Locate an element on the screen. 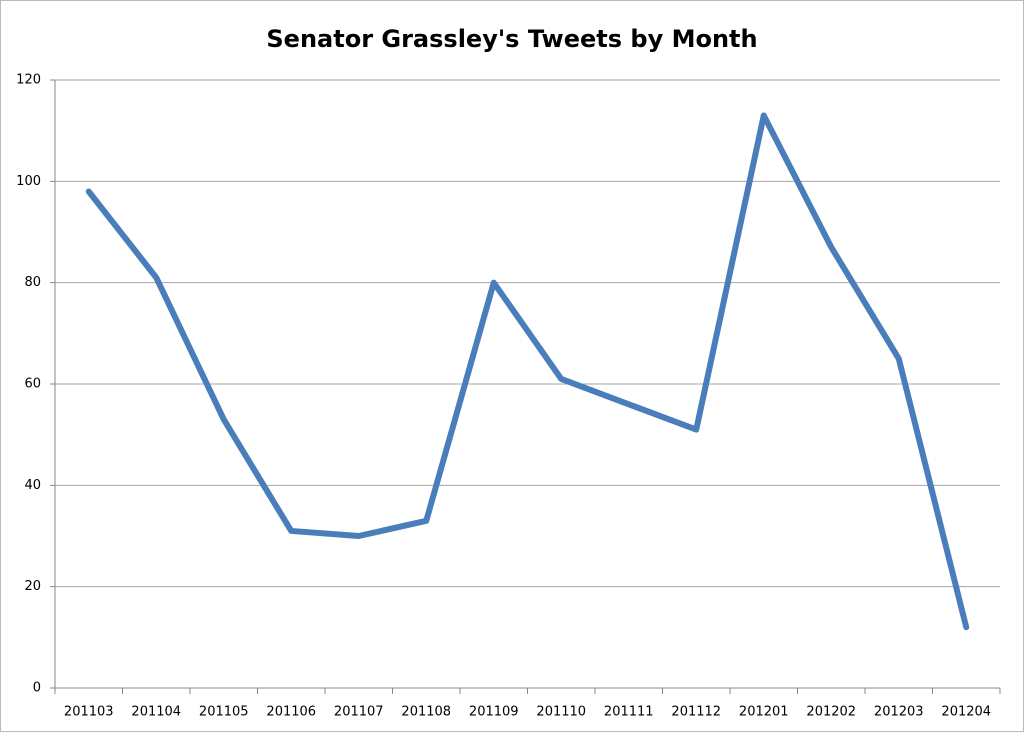  x-tick-label: 201107 is located at coordinates (359, 712).